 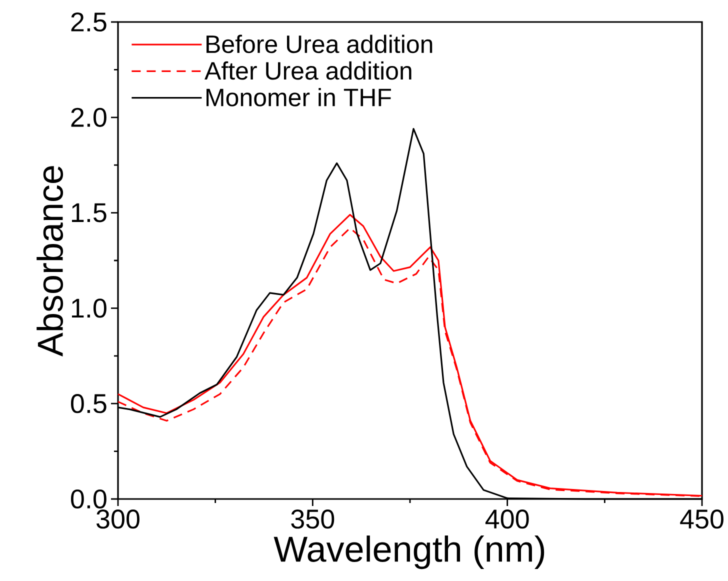 I want to click on y-tick-label: 1.5, so click(x=89, y=212).